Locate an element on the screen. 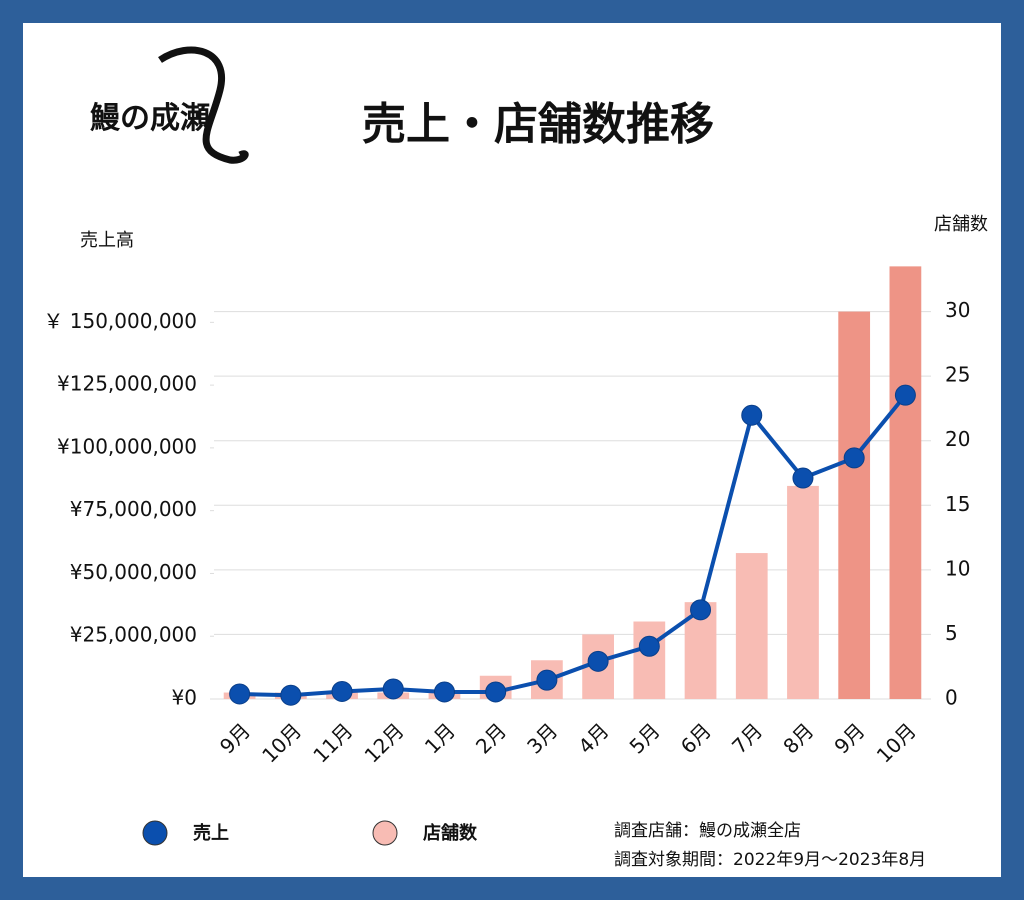 Image resolution: width=1024 pixels, height=904 pixels. logo-stroke is located at coordinates (203, 105).